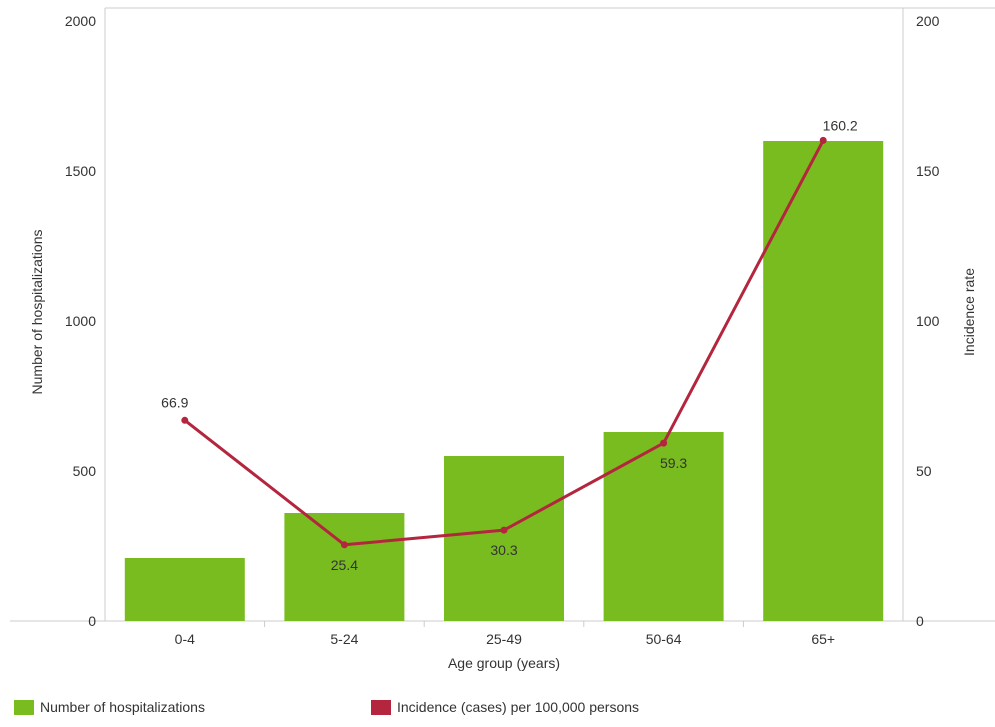 This screenshot has height=727, width=995. I want to click on y-left-tick-label: 0, so click(92, 621).